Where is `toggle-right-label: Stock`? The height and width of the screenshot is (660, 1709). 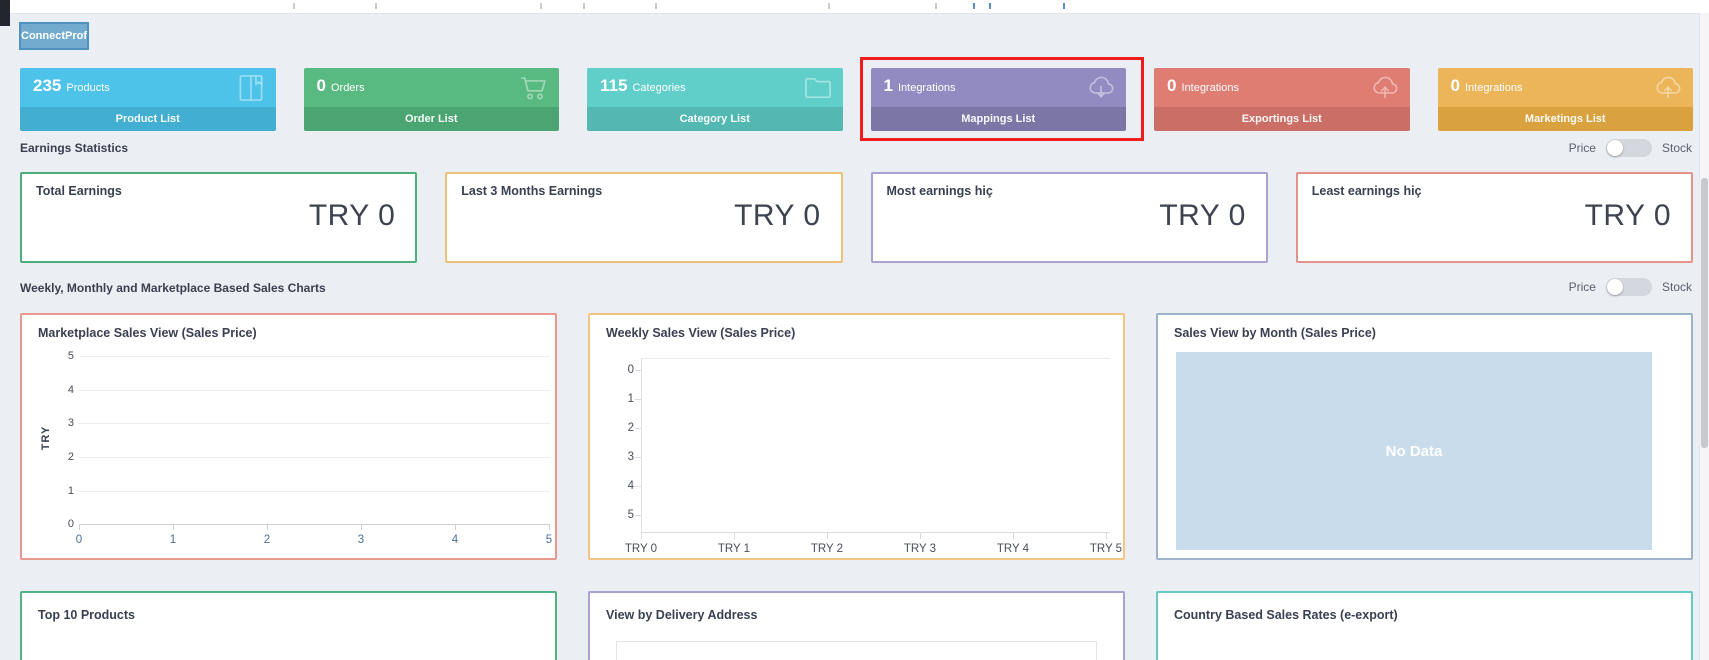
toggle-right-label: Stock is located at coordinates (1676, 148).